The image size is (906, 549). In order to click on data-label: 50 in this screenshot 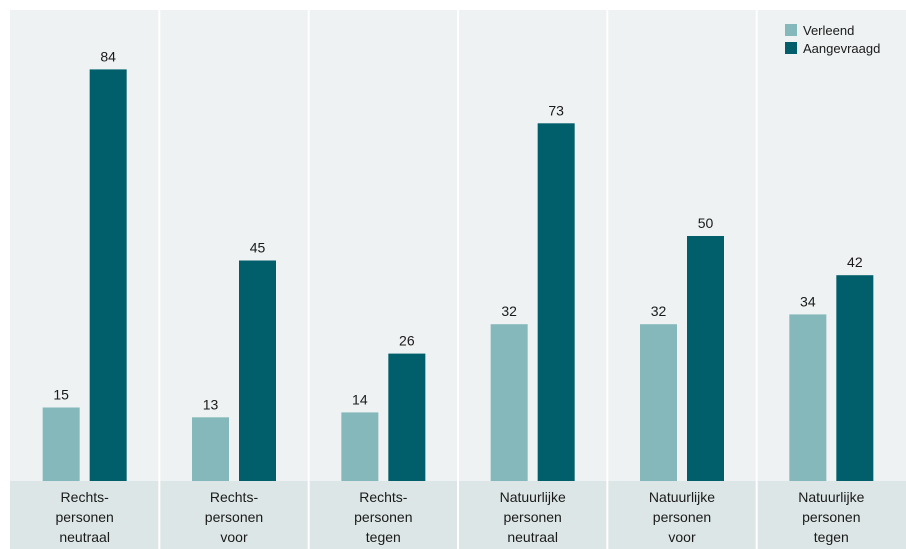, I will do `click(706, 223)`.